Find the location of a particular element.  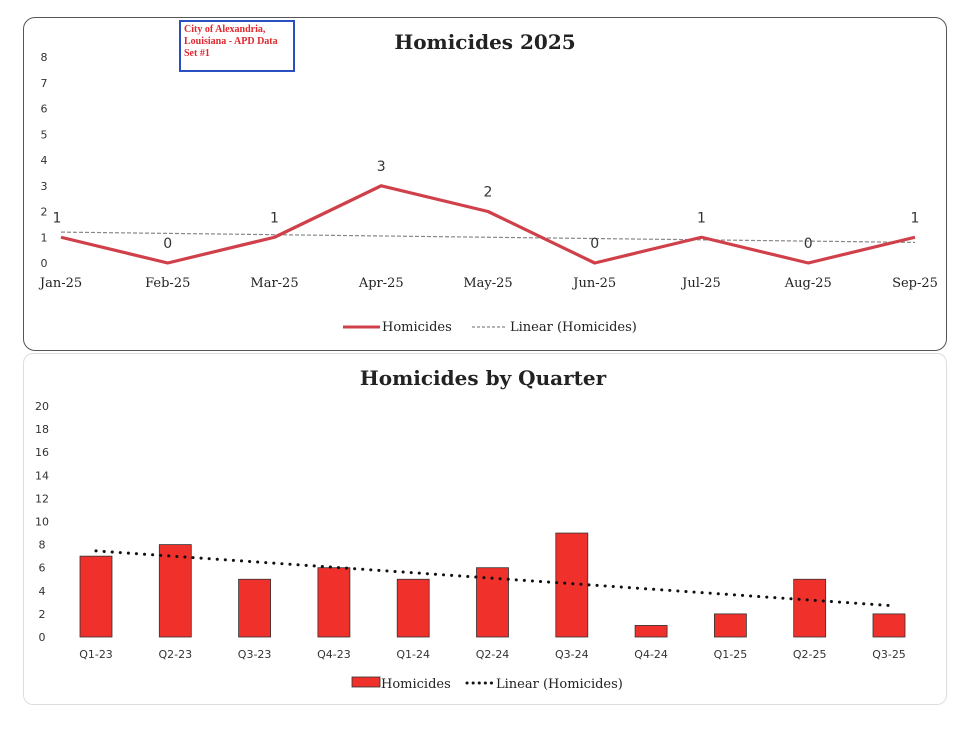

y-tick-label: 7 is located at coordinates (44, 83).